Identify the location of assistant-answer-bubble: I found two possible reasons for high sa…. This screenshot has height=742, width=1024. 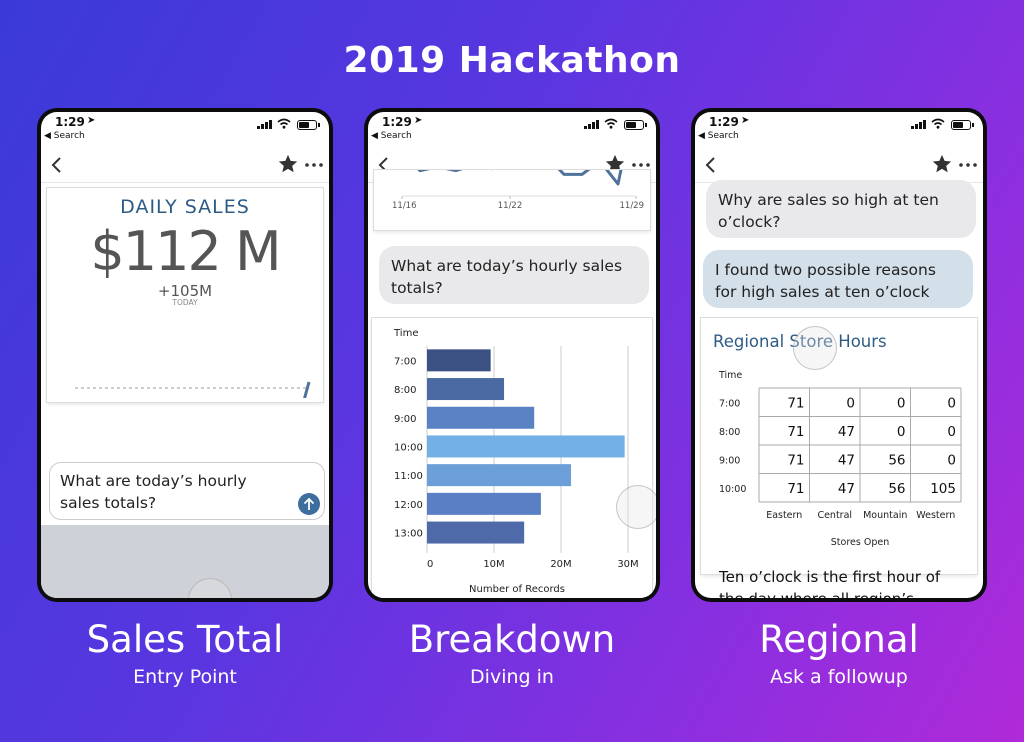
(838, 279).